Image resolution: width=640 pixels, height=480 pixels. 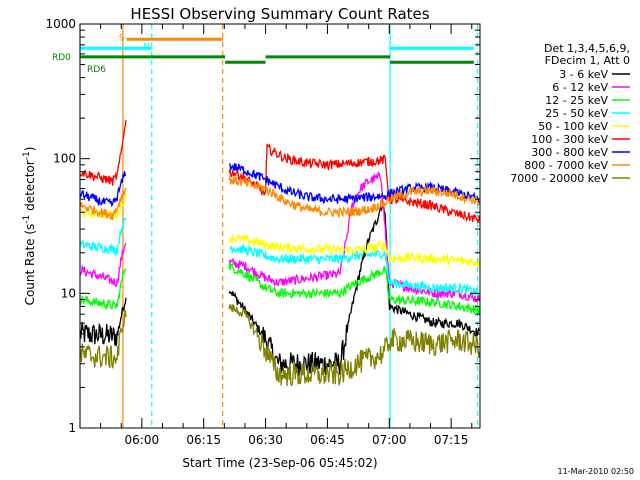 What do you see at coordinates (30, 265) in the screenshot?
I see `y-axis-label-main: Count Rate (s` at bounding box center [30, 265].